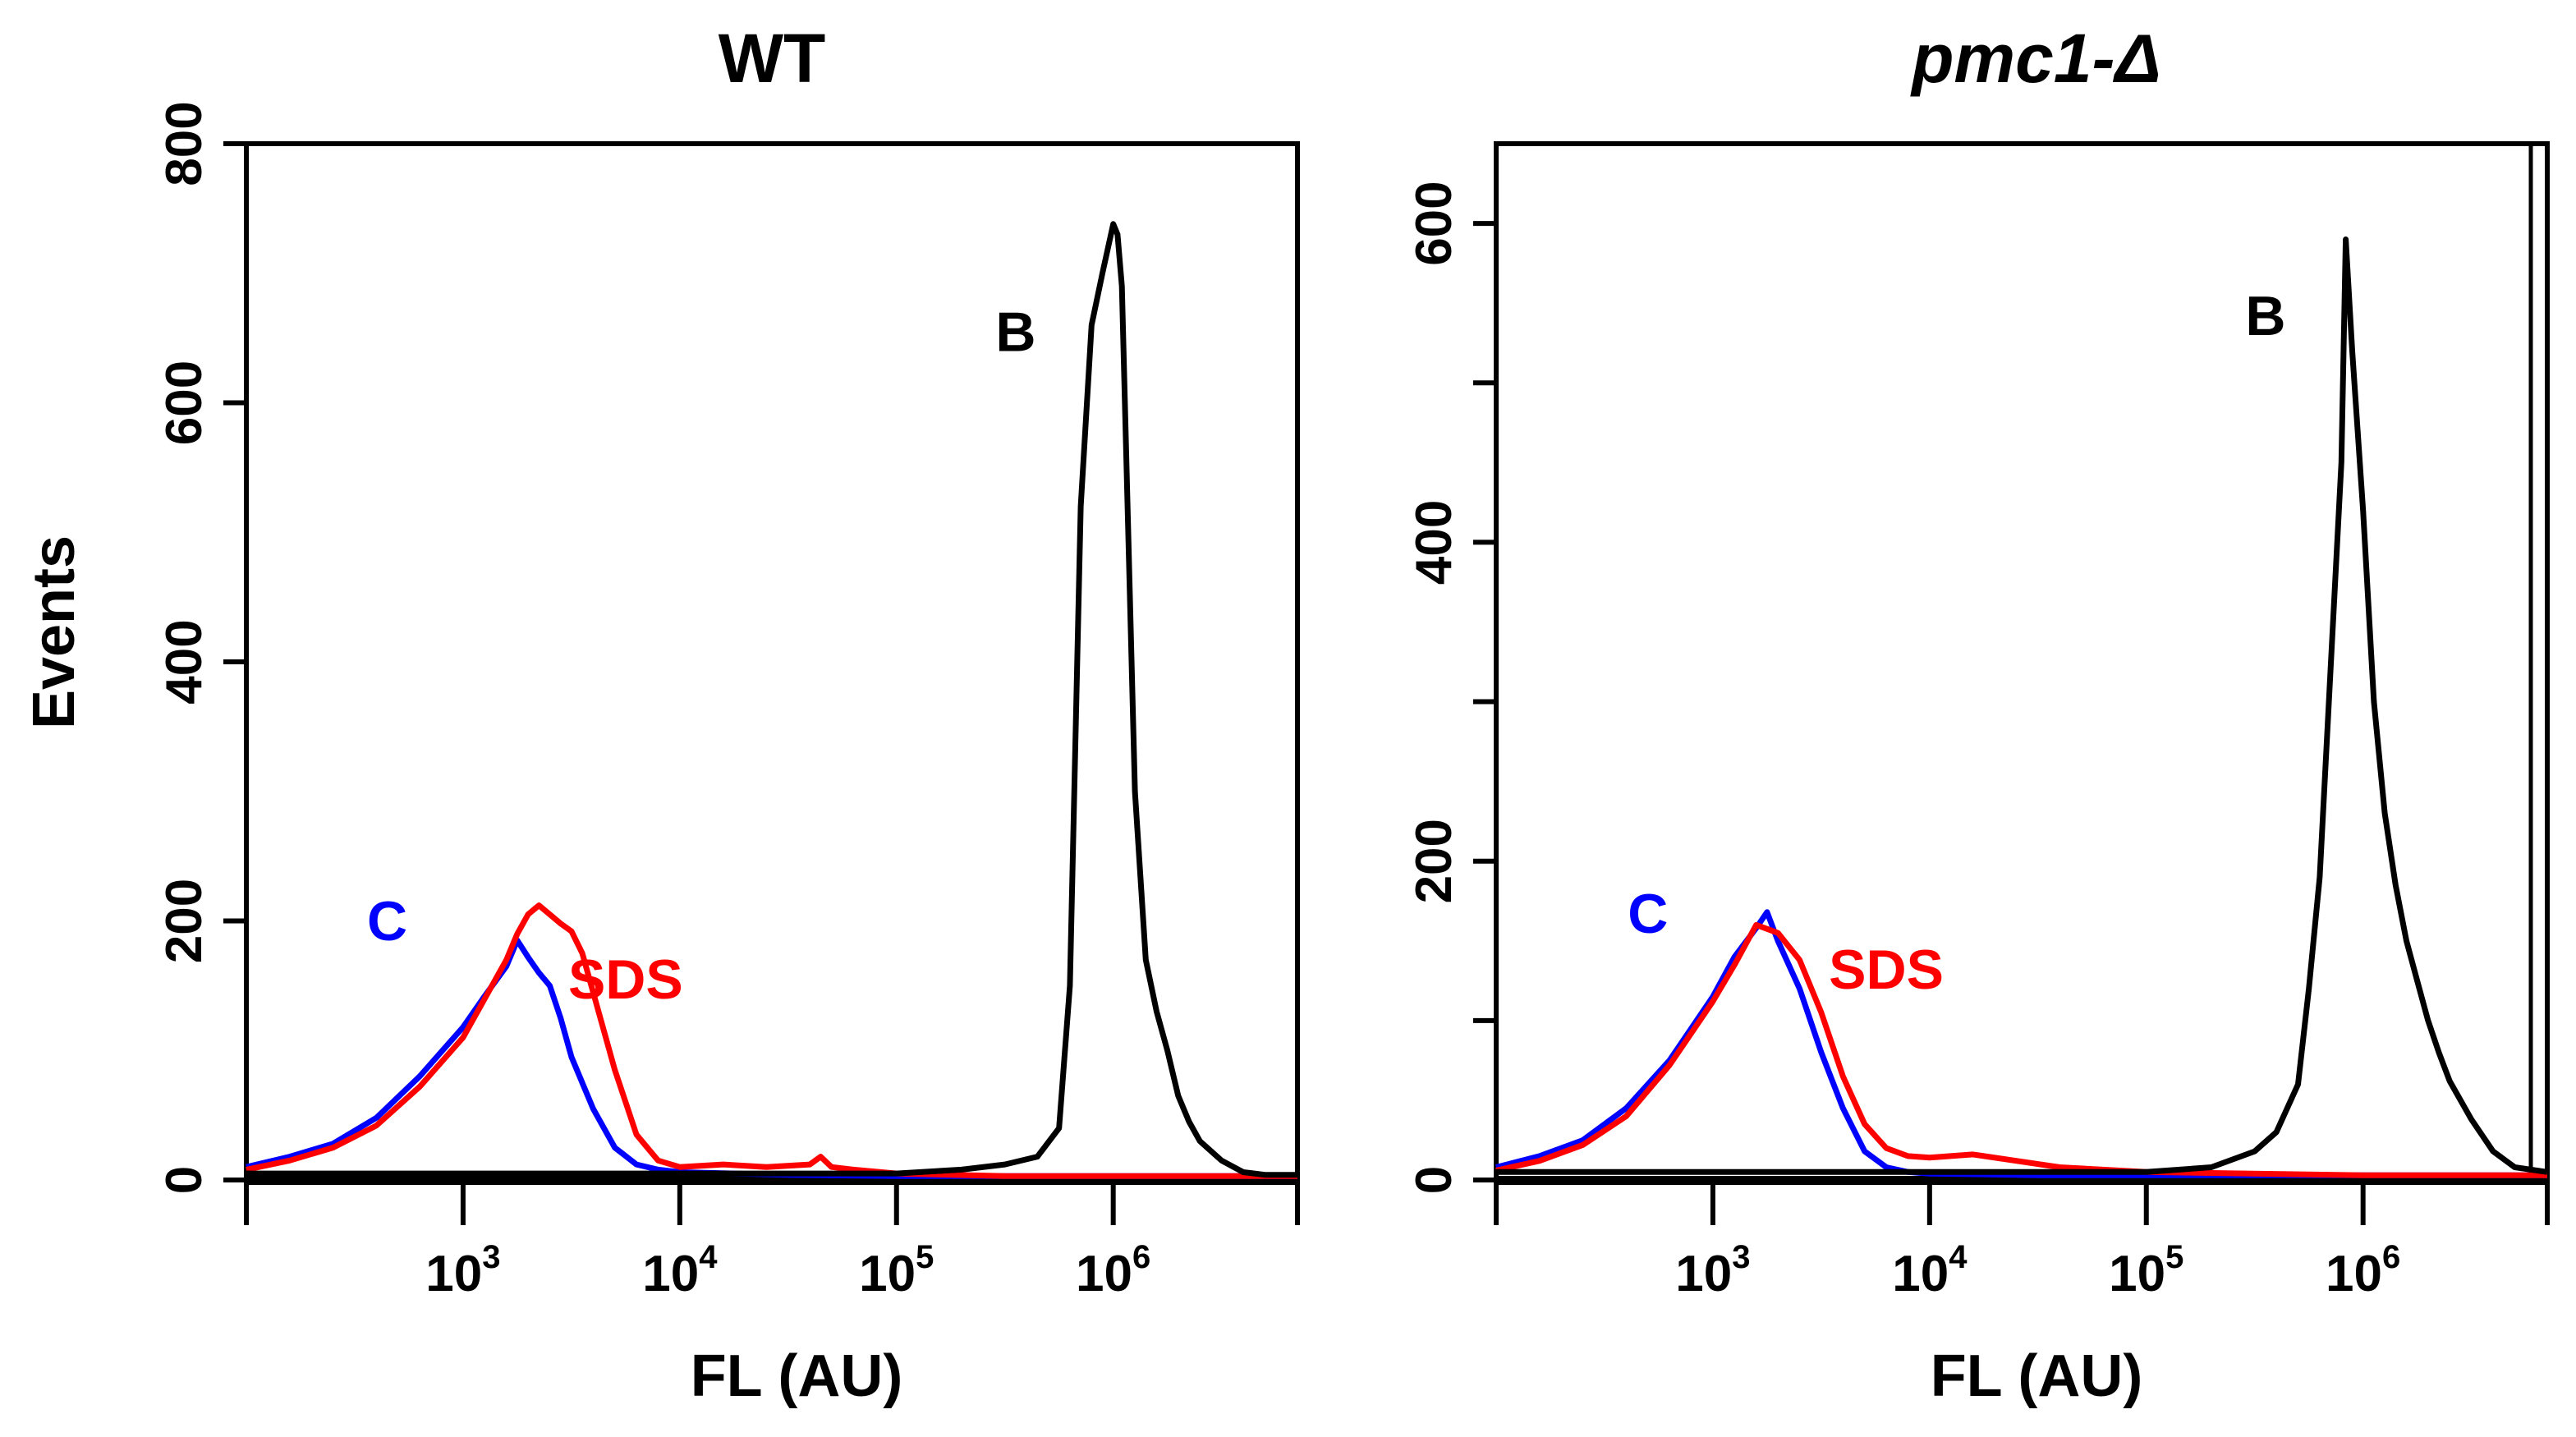 The height and width of the screenshot is (1437, 2576). Describe the element at coordinates (2035, 59) in the screenshot. I see `panel-title: pmc1-Δ` at that location.